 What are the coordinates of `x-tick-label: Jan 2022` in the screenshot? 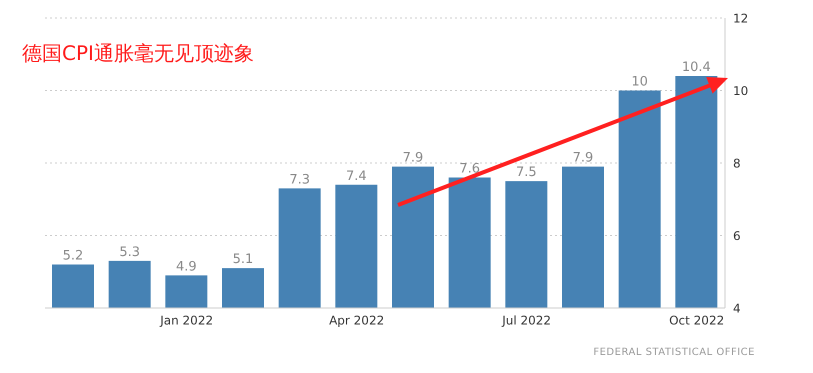 It's located at (186, 321).